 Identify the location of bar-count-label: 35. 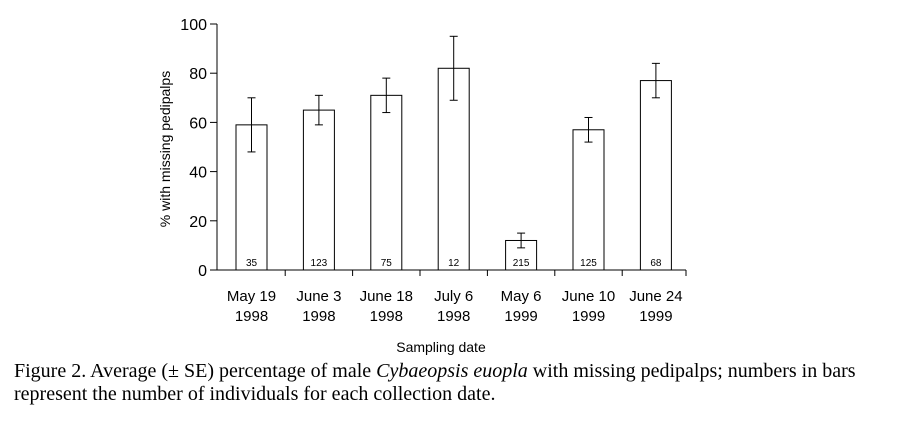
(252, 263).